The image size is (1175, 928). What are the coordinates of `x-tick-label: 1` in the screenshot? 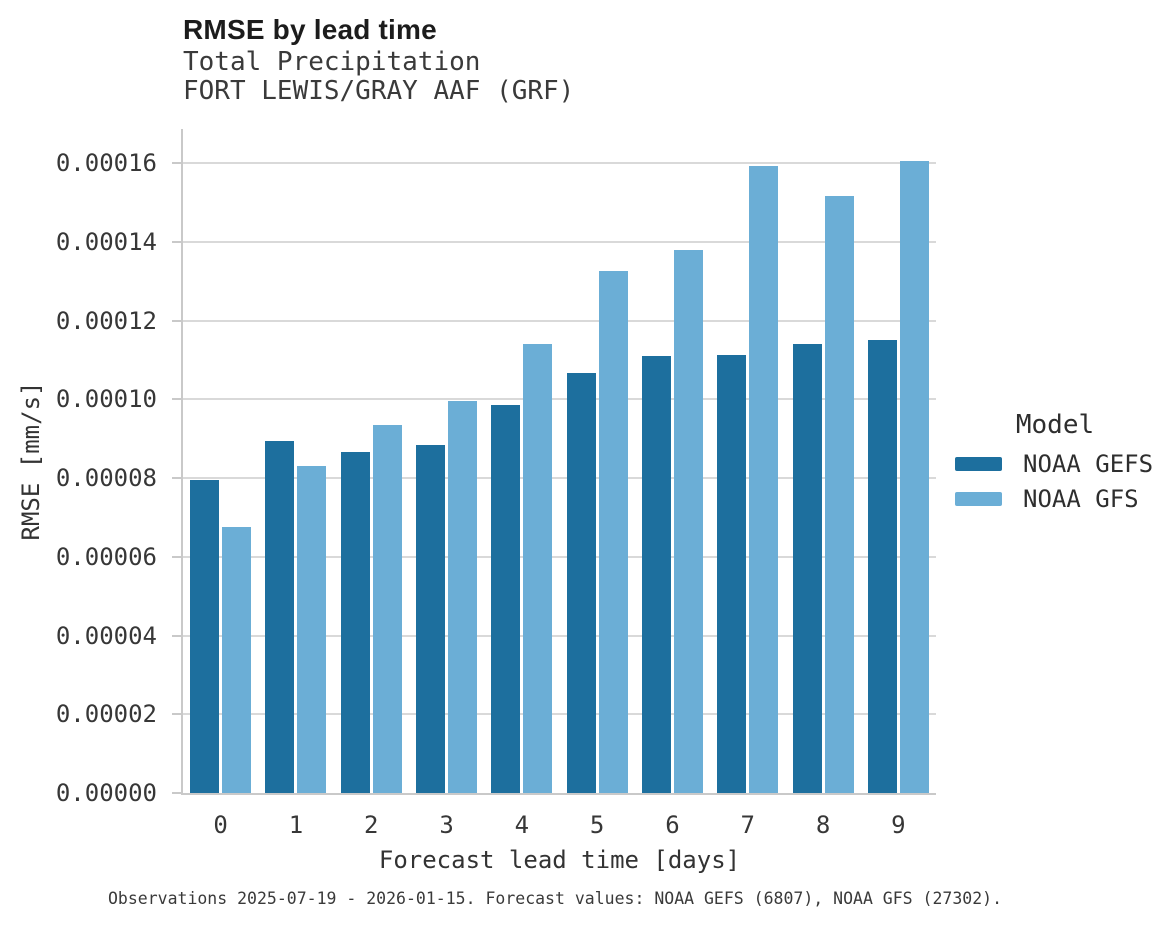 It's located at (296, 825).